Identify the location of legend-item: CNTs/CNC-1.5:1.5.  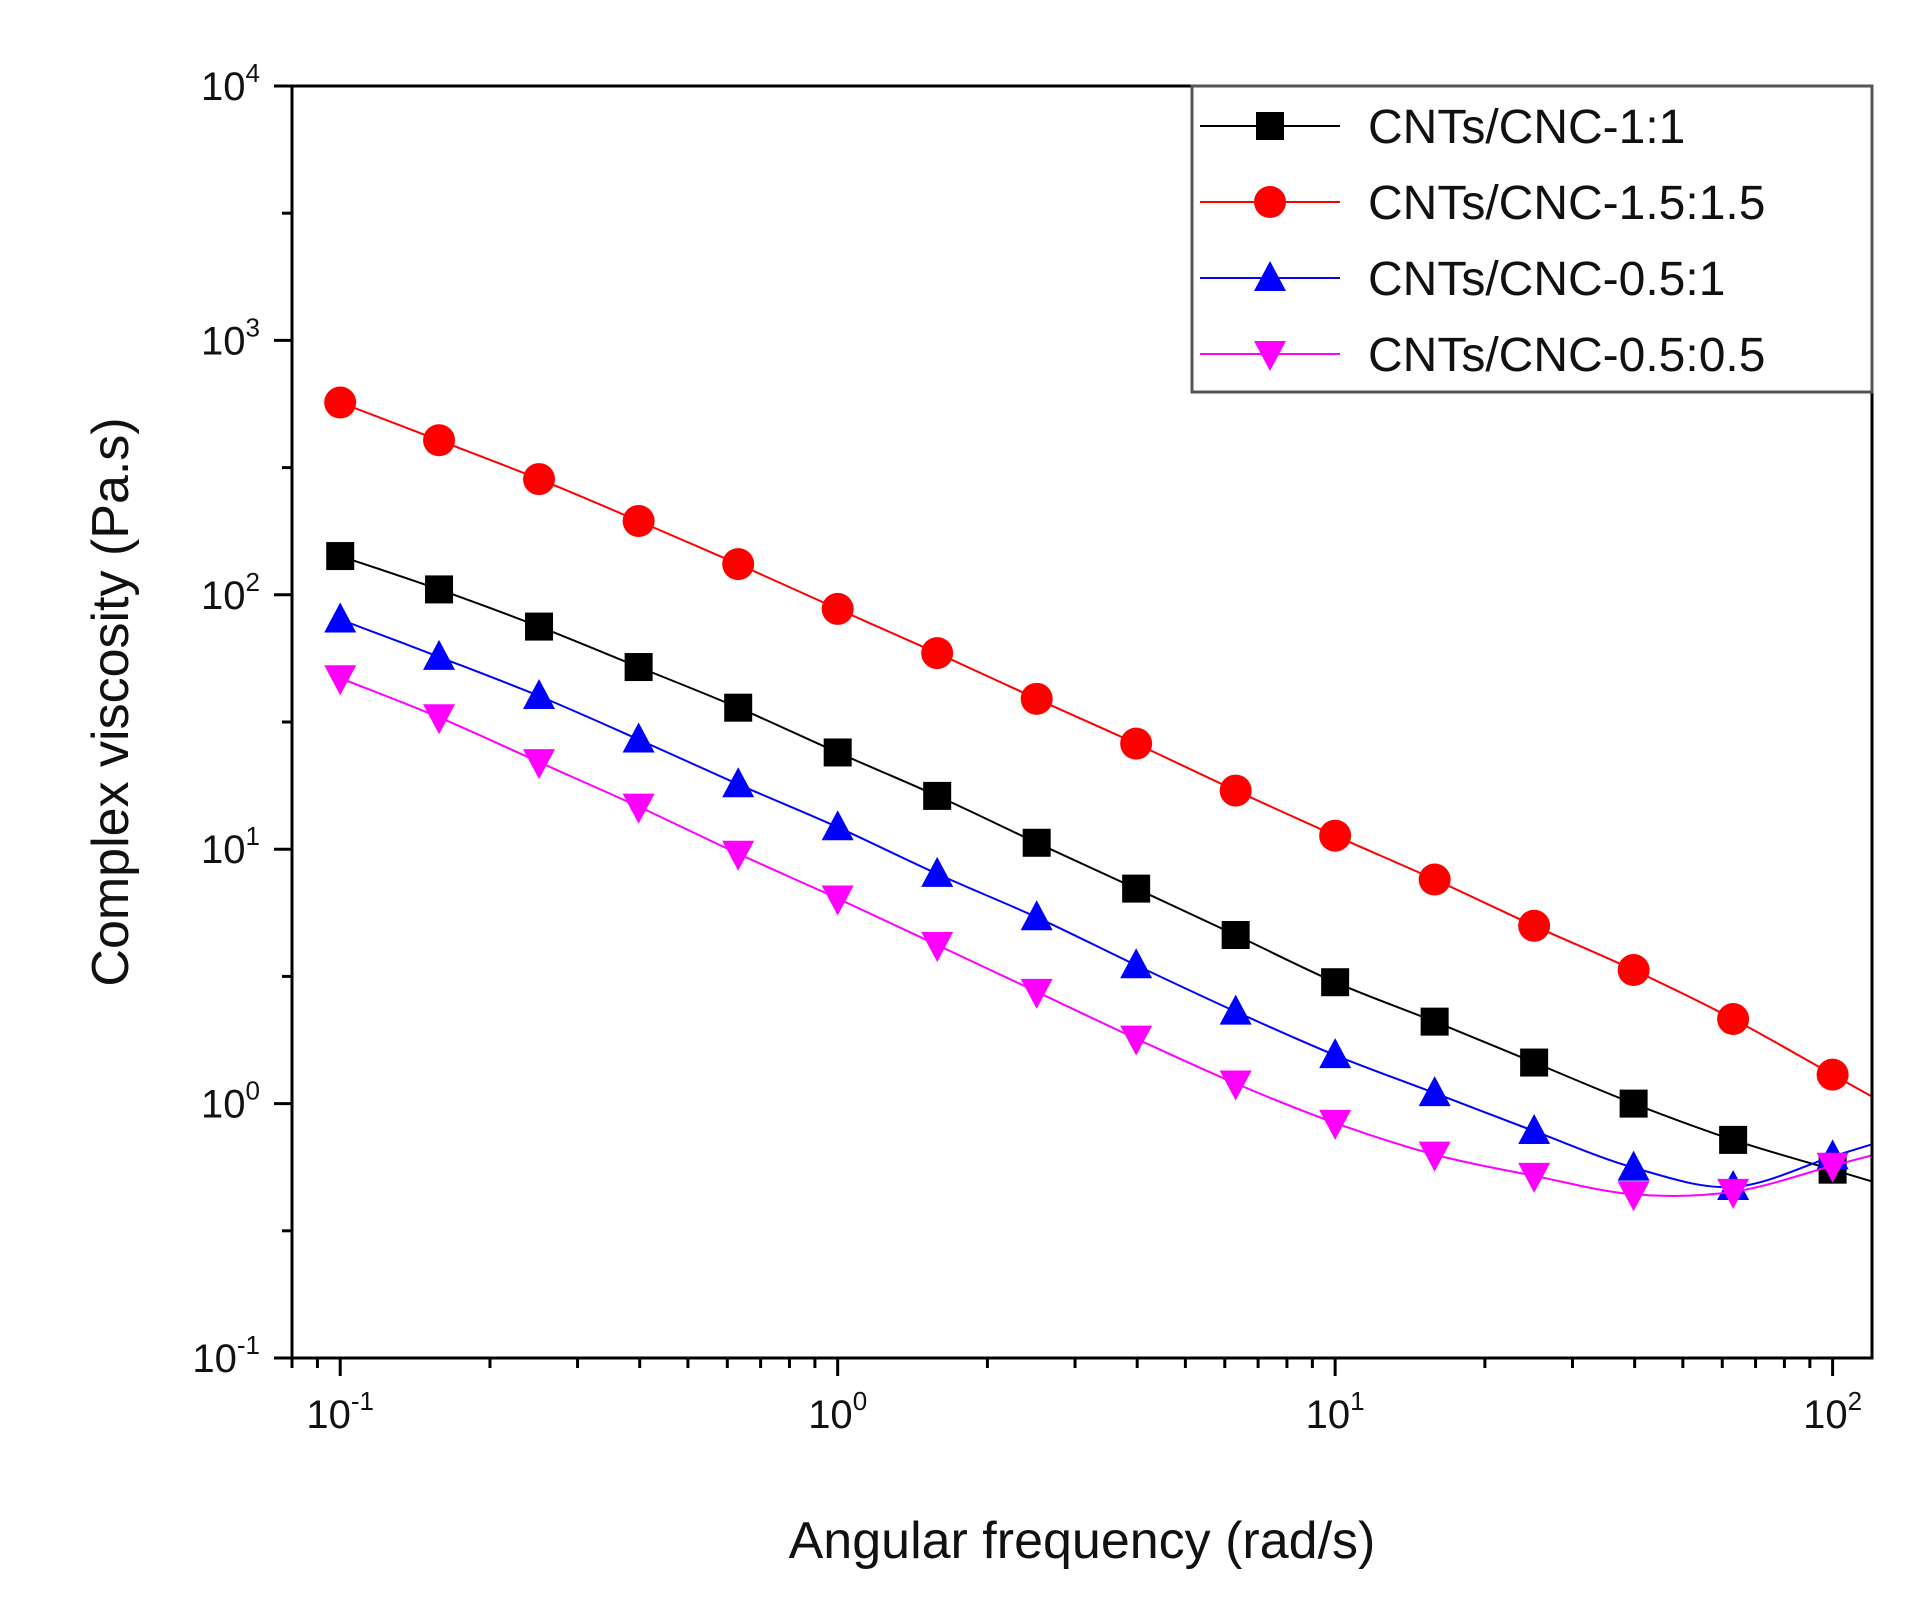
(1482, 203).